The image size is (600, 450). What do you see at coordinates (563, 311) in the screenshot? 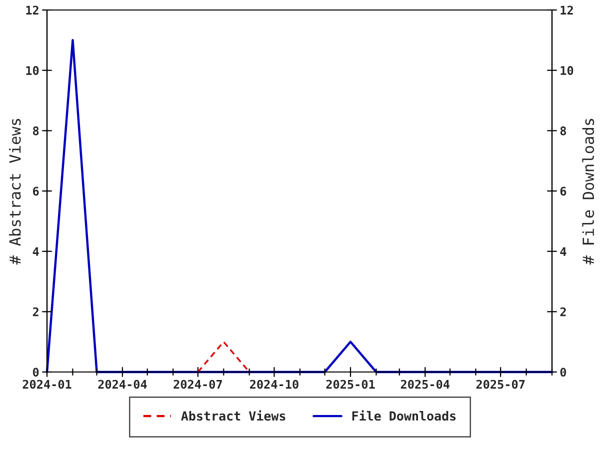
I see `y2-tick-label: 2` at bounding box center [563, 311].